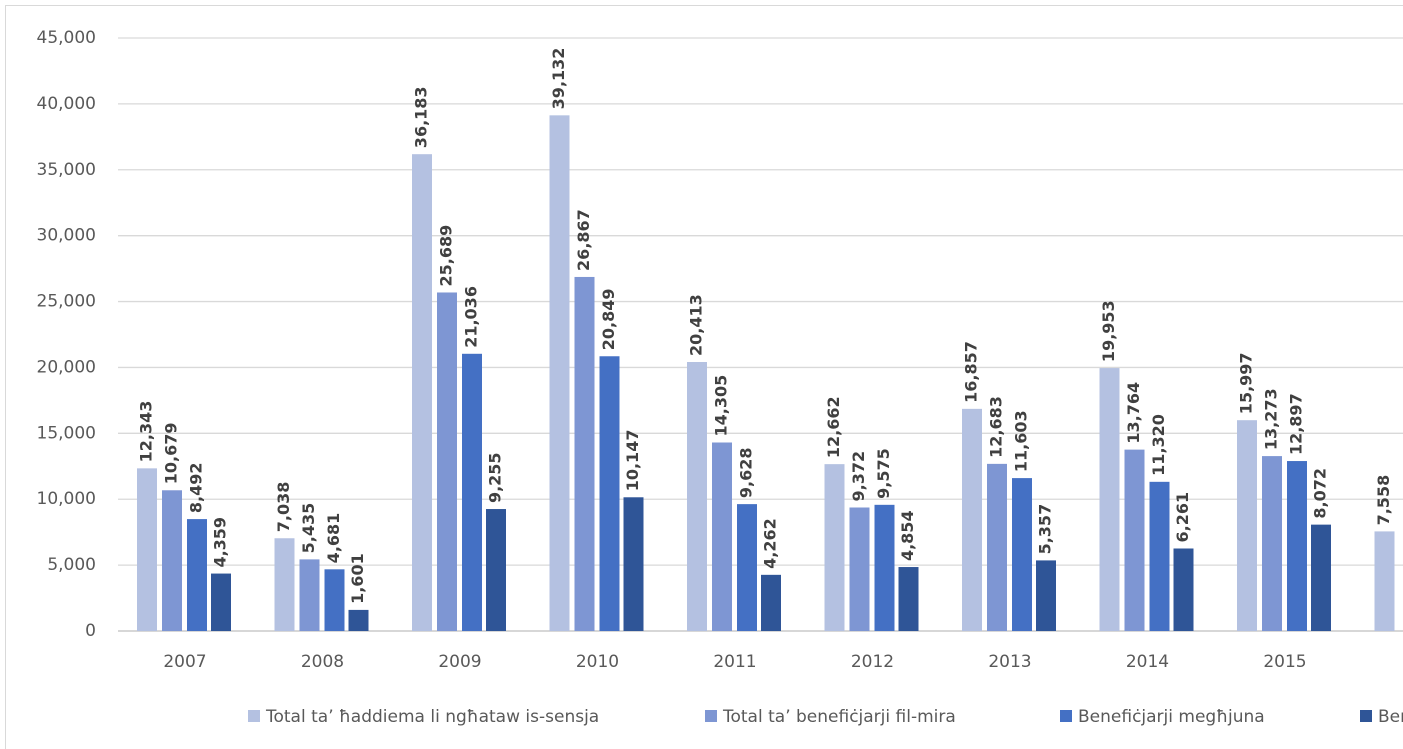 The image size is (1403, 749). Describe the element at coordinates (632, 461) in the screenshot. I see `value-label: 10,147` at that location.